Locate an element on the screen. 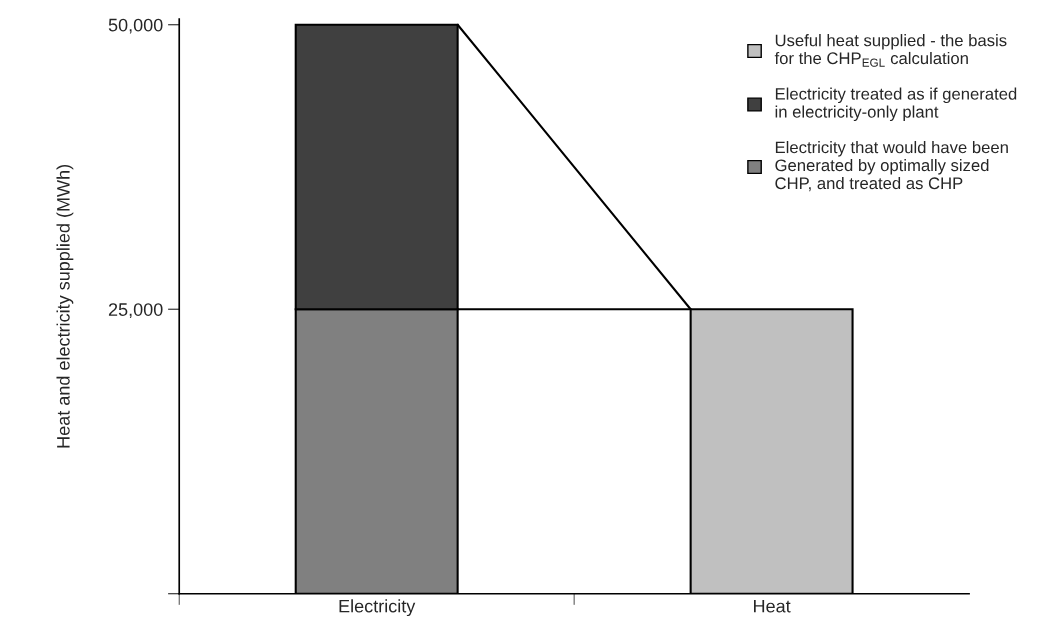 This screenshot has width=1042, height=635. y-axis-title: Heat and electricity supplied (MWh) is located at coordinates (65, 306).